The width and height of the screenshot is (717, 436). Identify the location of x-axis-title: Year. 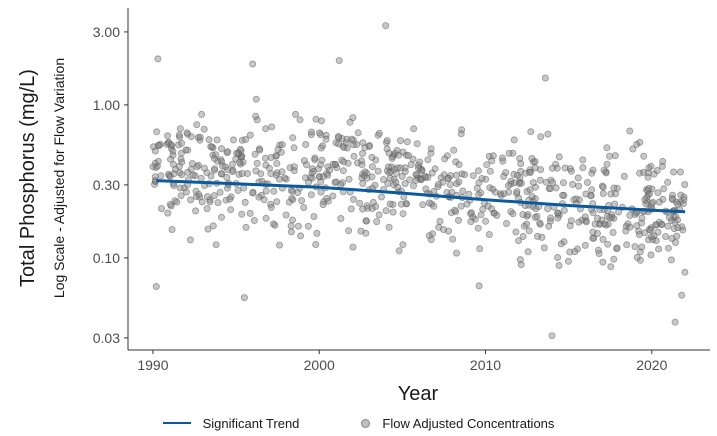
(418, 394).